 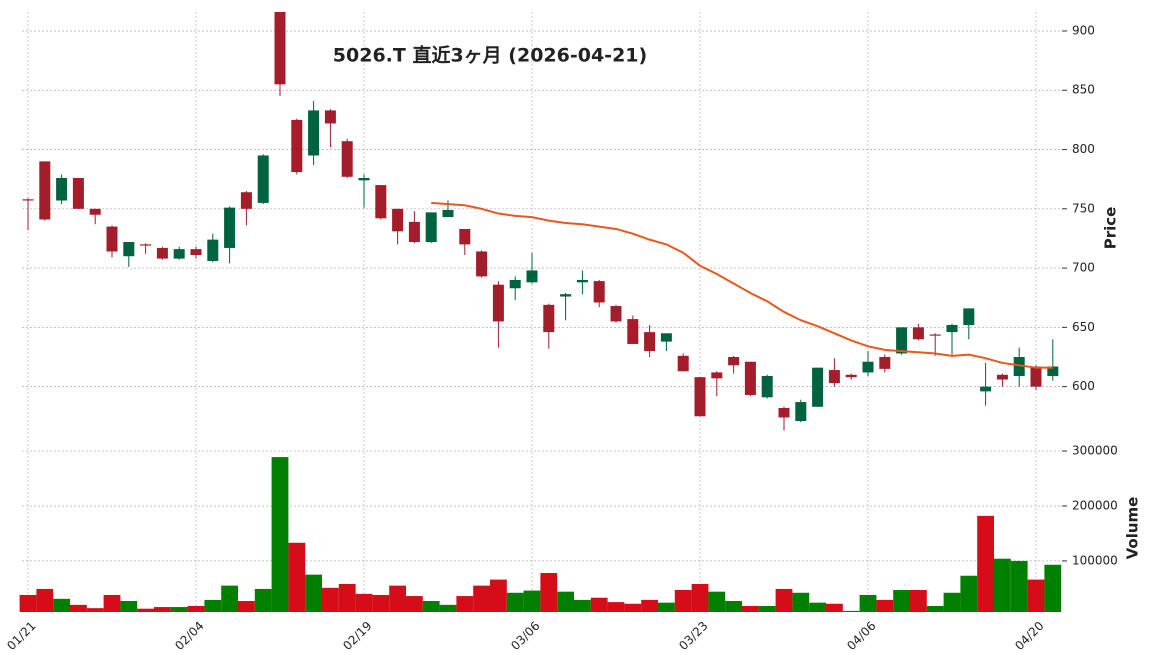 What do you see at coordinates (1083, 90) in the screenshot?
I see `y-tick-label: 850` at bounding box center [1083, 90].